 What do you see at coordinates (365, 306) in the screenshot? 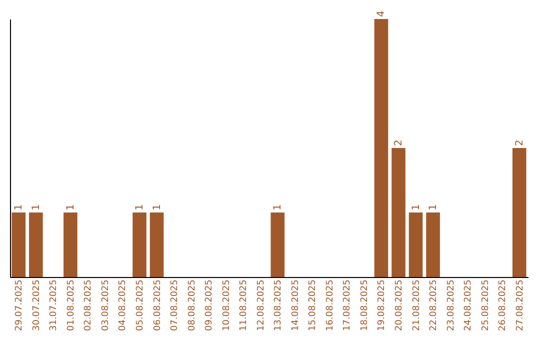
I see `x-tick-label: 18.08.2025` at bounding box center [365, 306].